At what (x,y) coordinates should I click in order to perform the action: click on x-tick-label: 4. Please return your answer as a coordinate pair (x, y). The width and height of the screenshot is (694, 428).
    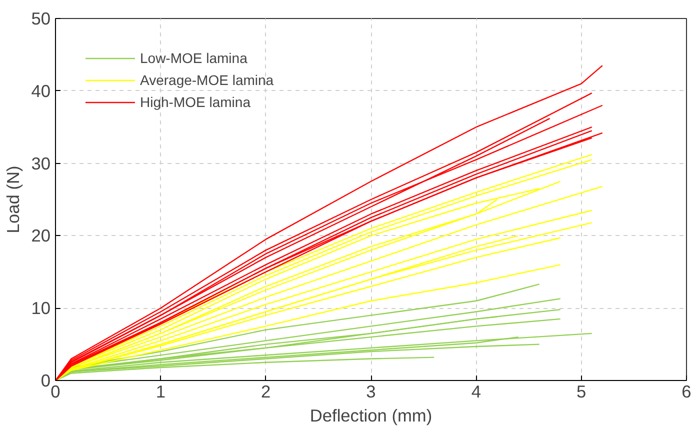
    Looking at the image, I should click on (476, 392).